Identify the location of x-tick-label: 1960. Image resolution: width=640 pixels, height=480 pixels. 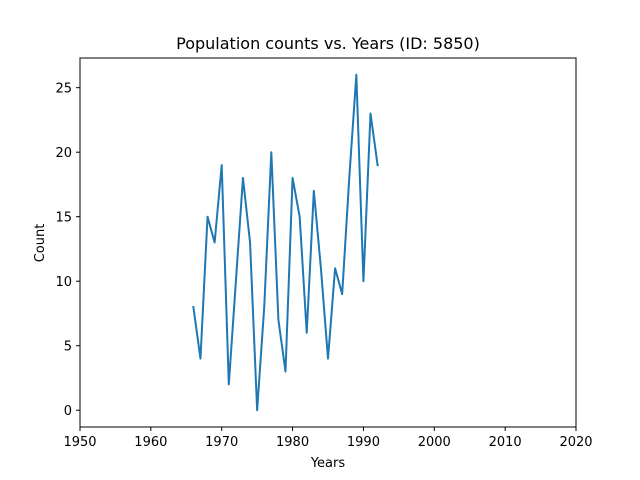
(150, 442).